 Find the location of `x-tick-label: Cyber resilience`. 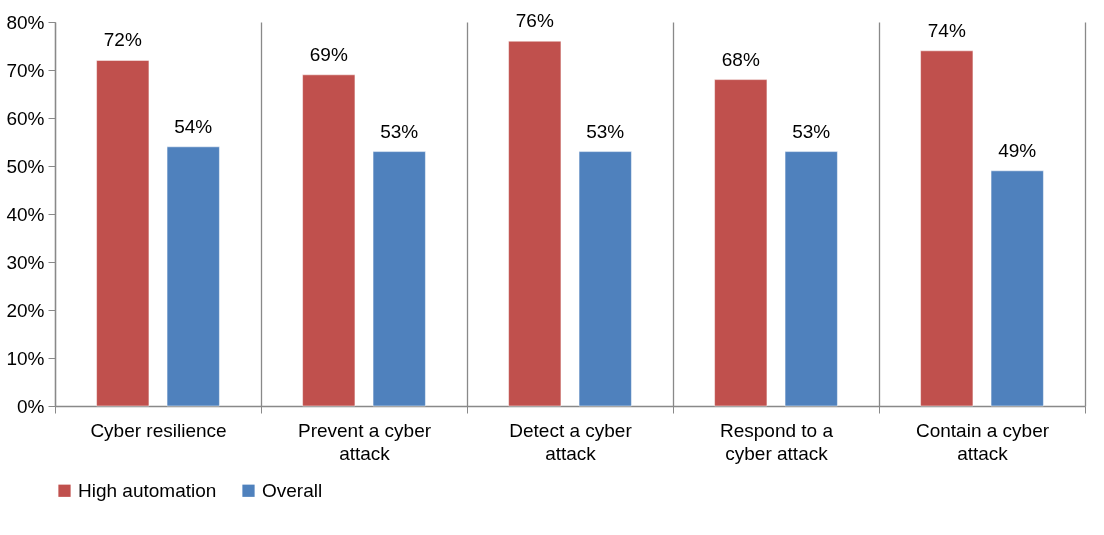

x-tick-label: Cyber resilience is located at coordinates (158, 430).